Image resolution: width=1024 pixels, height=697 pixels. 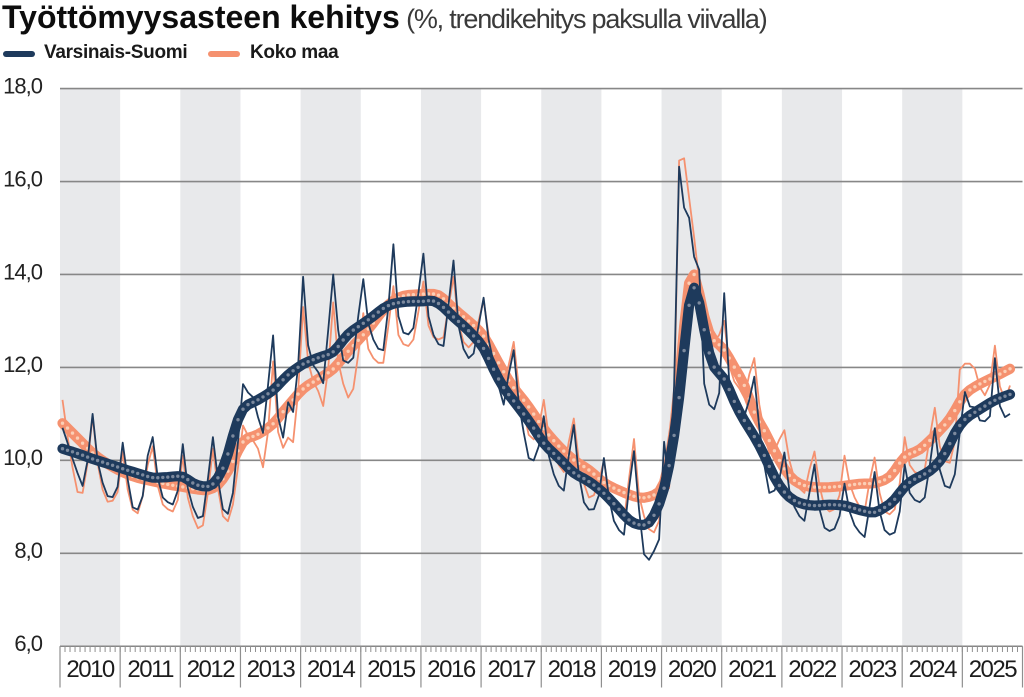 What do you see at coordinates (271, 669) in the screenshot?
I see `svg-text: 2013` at bounding box center [271, 669].